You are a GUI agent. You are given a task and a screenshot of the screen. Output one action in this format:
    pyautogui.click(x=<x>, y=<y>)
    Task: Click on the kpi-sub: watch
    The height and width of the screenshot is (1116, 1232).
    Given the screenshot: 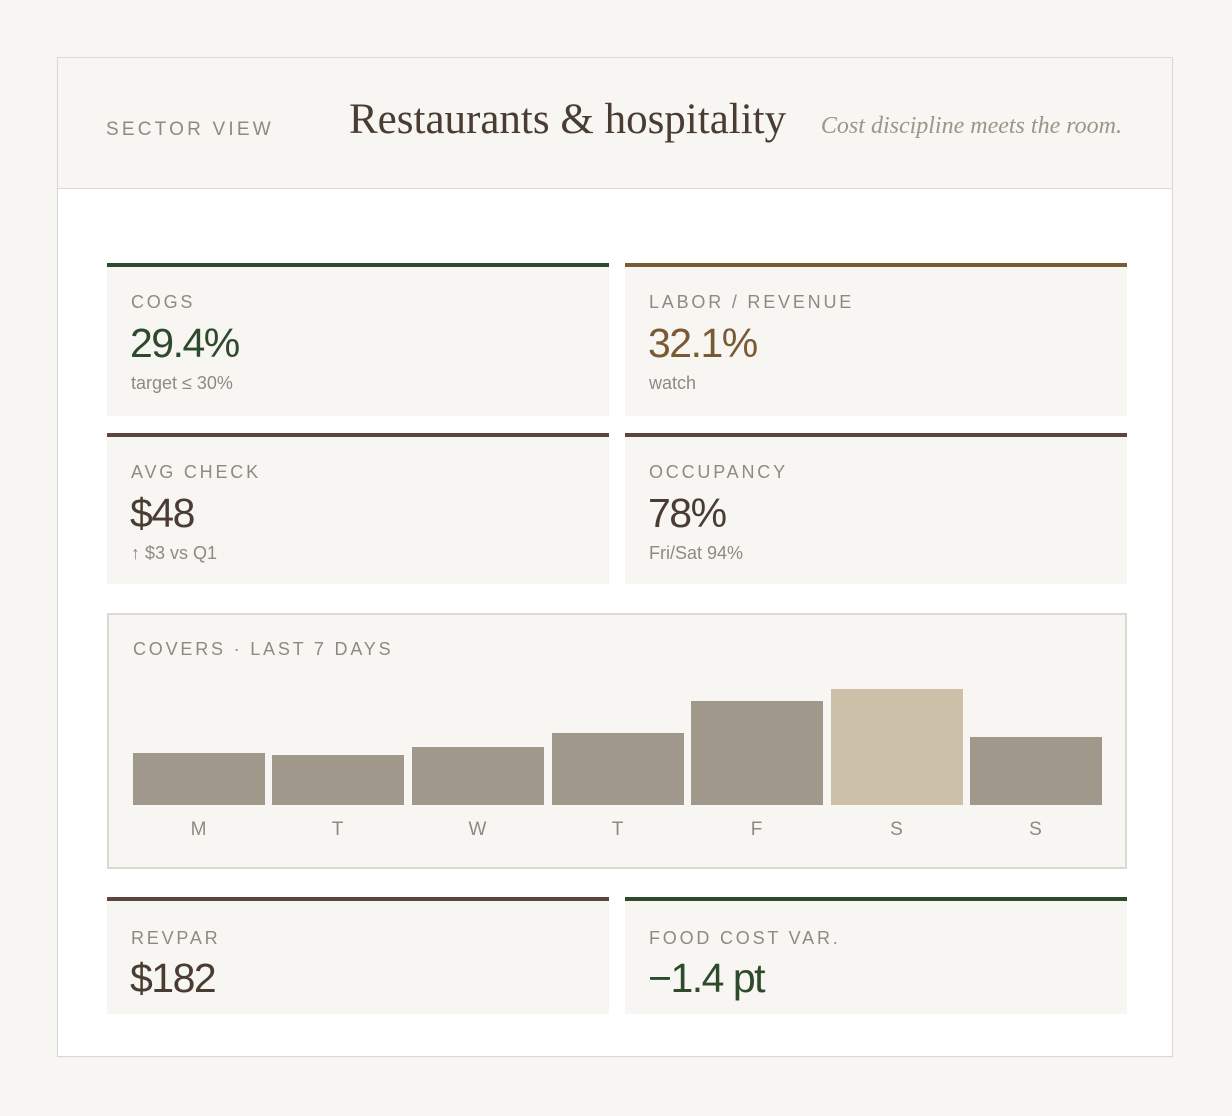 What is the action you would take?
    pyautogui.click(x=673, y=383)
    